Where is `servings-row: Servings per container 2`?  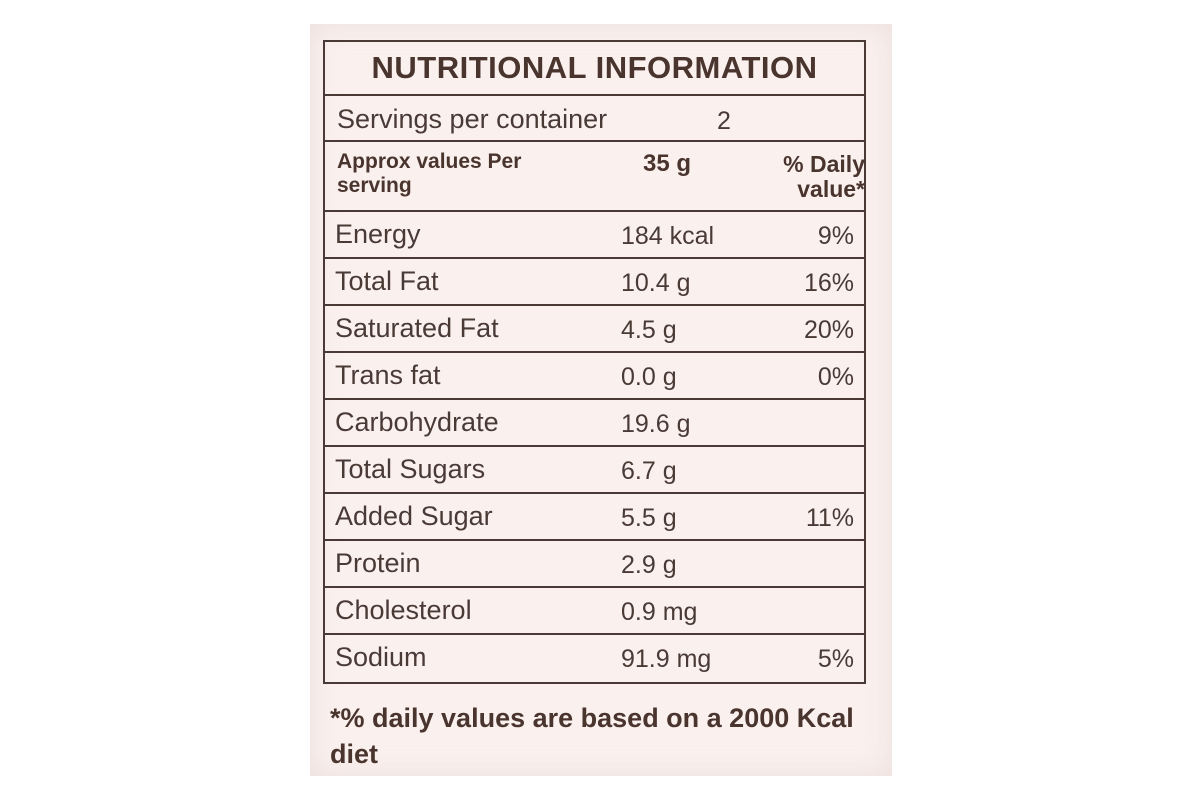
servings-row: Servings per container 2 is located at coordinates (594, 119).